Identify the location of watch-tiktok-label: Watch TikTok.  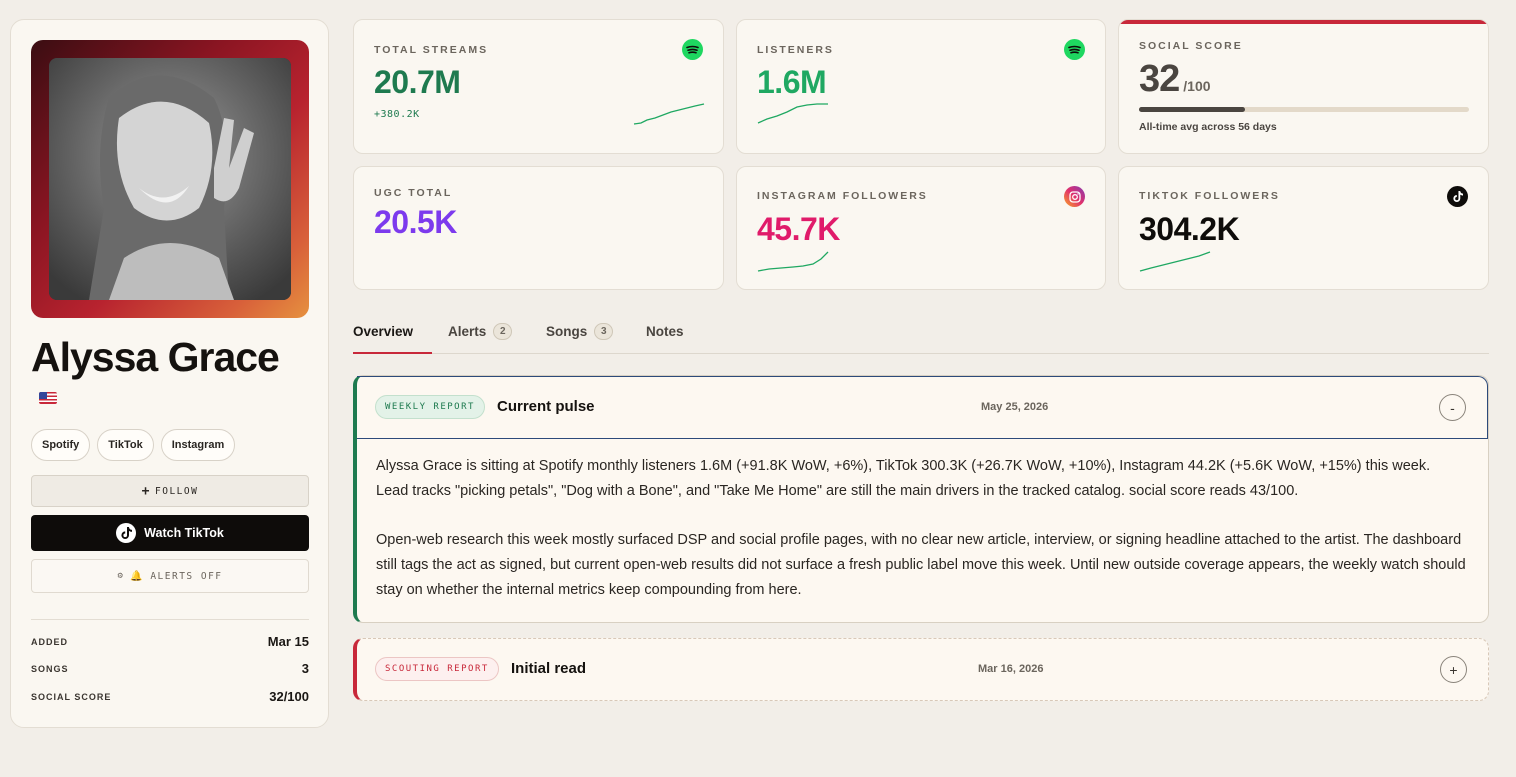
(184, 533).